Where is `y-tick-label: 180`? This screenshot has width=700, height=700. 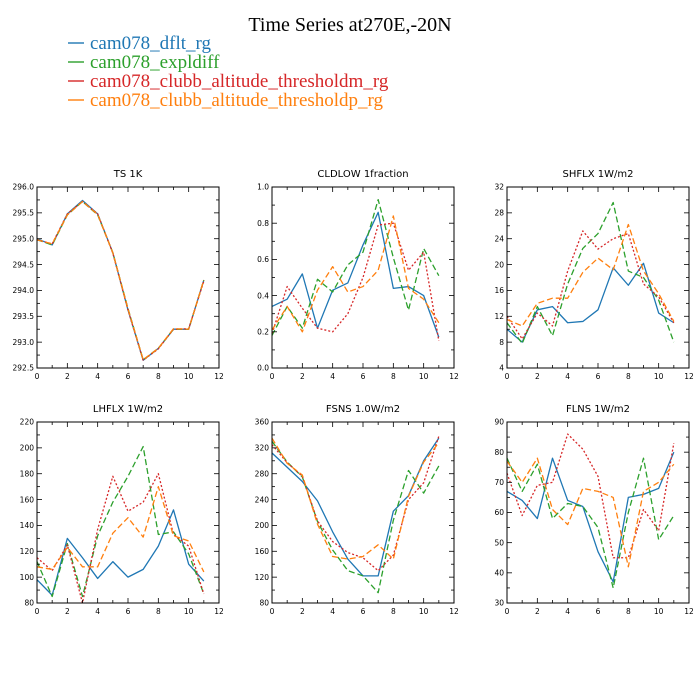 y-tick-label: 180 is located at coordinates (27, 473).